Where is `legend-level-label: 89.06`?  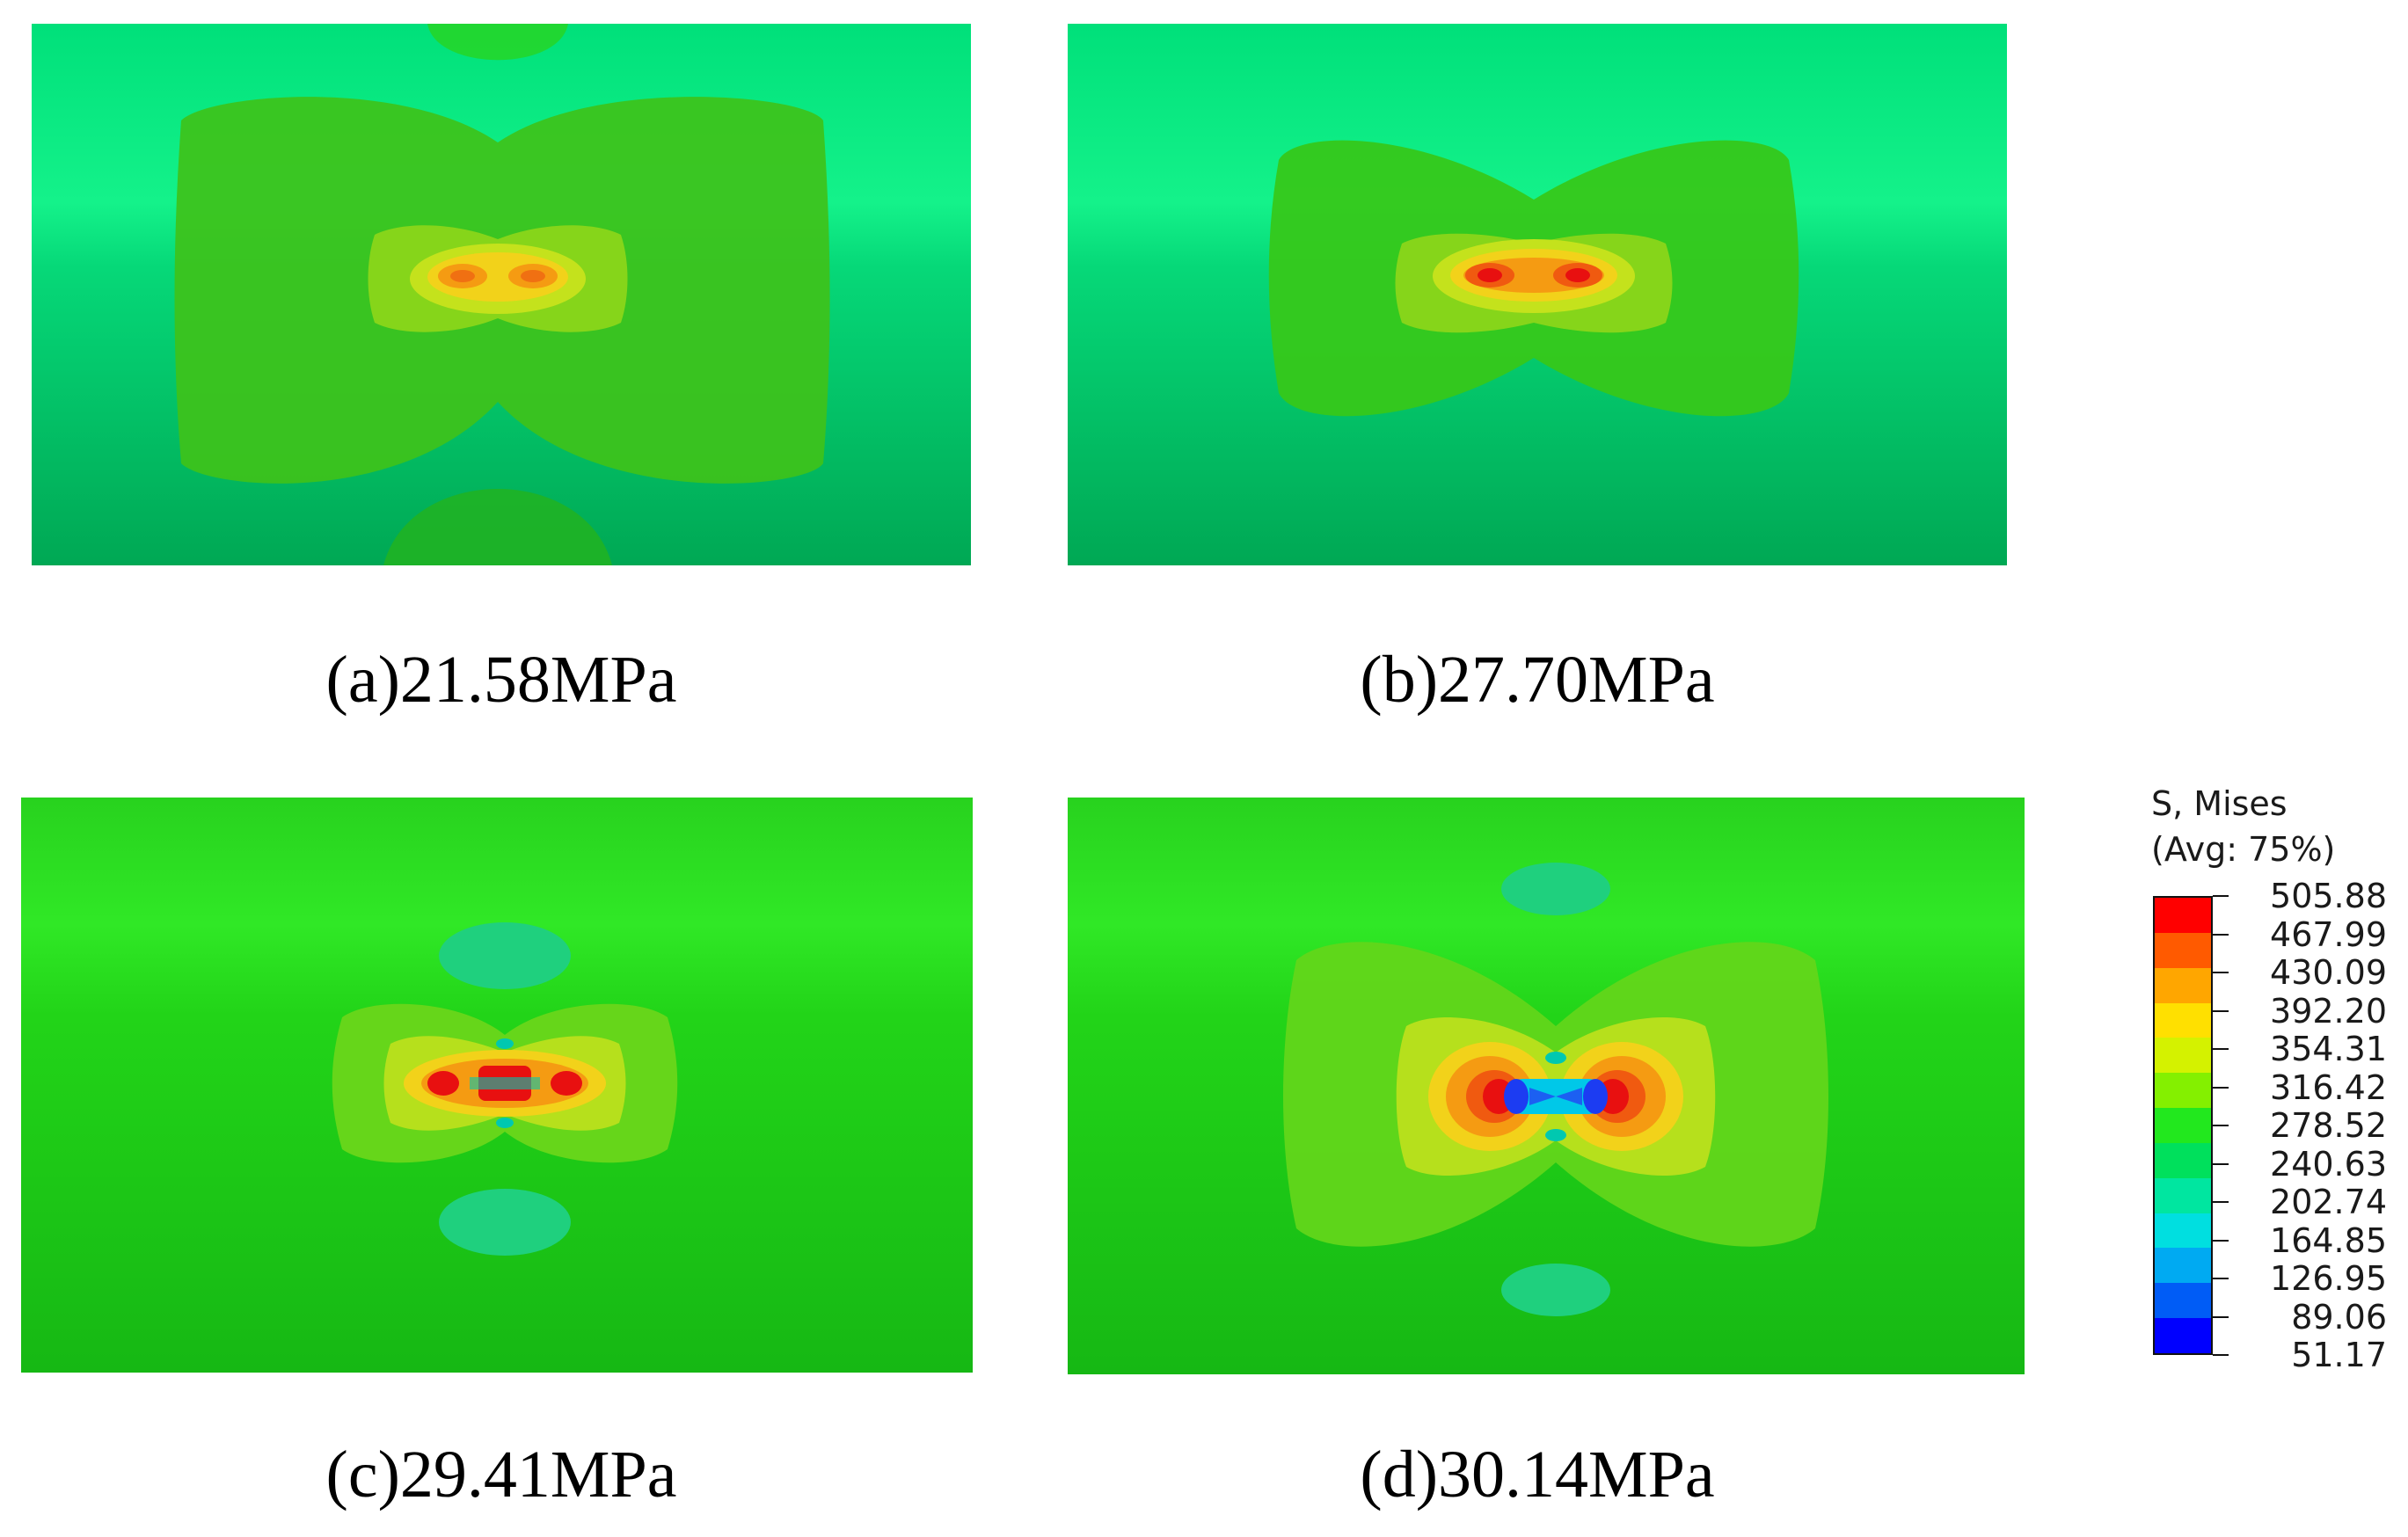
legend-level-label: 89.06 is located at coordinates (2339, 1317).